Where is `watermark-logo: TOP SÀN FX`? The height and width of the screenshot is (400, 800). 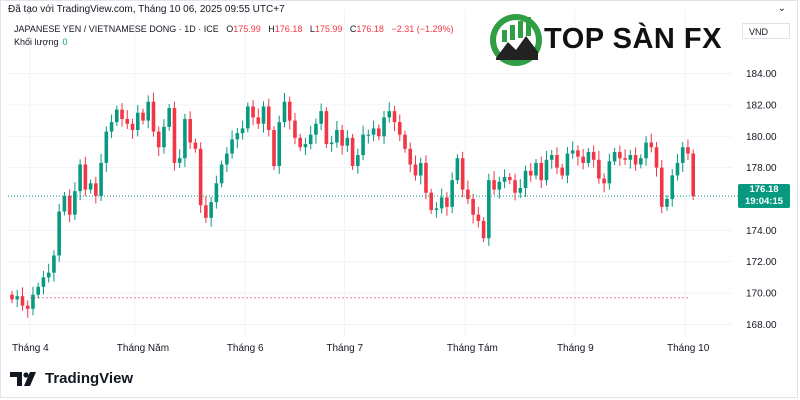 watermark-logo: TOP SÀN FX is located at coordinates (611, 40).